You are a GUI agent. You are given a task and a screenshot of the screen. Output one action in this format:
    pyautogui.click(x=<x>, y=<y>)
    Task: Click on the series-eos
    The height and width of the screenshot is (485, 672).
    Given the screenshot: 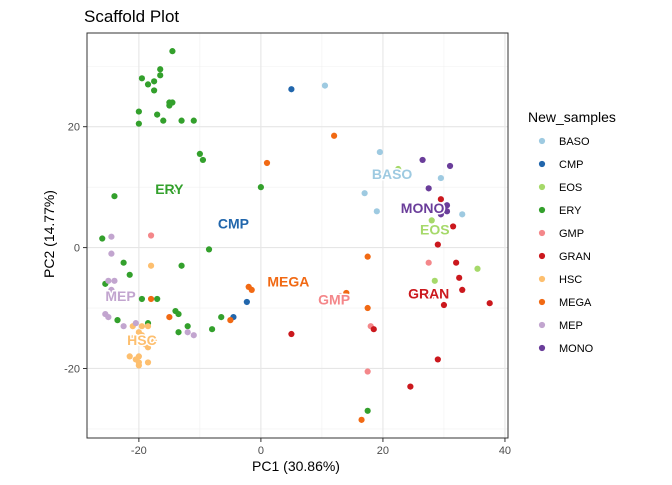 What is the action you would take?
    pyautogui.click(x=438, y=224)
    